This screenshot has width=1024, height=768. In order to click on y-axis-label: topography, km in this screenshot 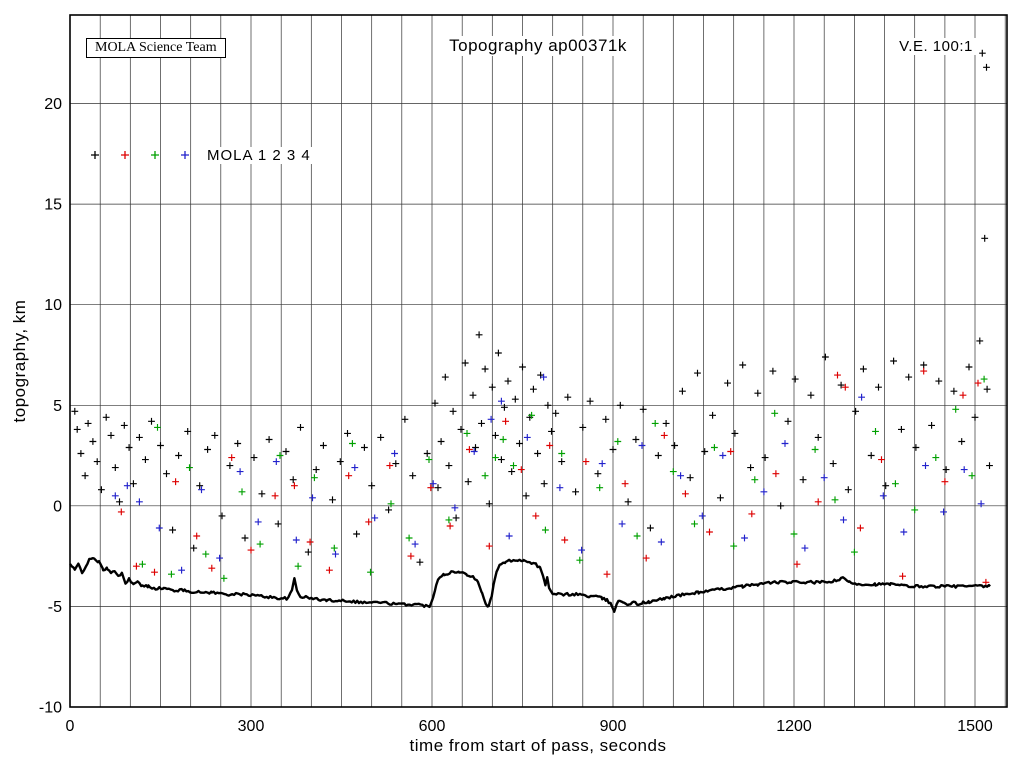, I will do `click(19, 361)`.